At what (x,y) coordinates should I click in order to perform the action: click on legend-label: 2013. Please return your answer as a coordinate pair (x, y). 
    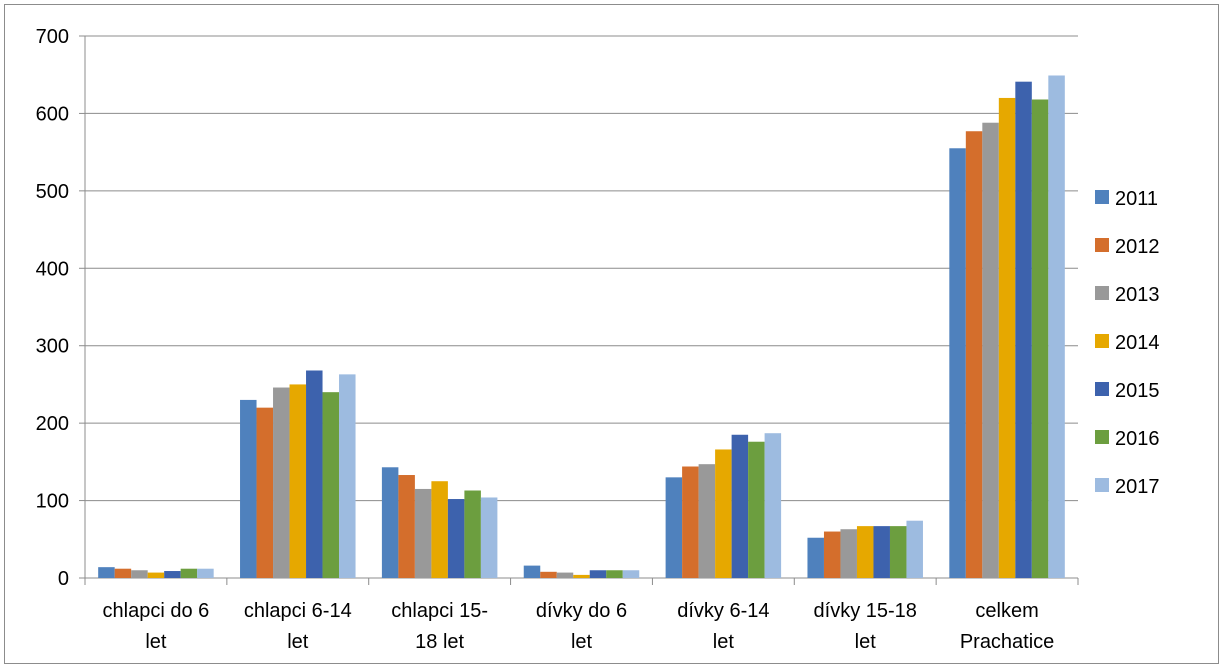
    Looking at the image, I should click on (1137, 295).